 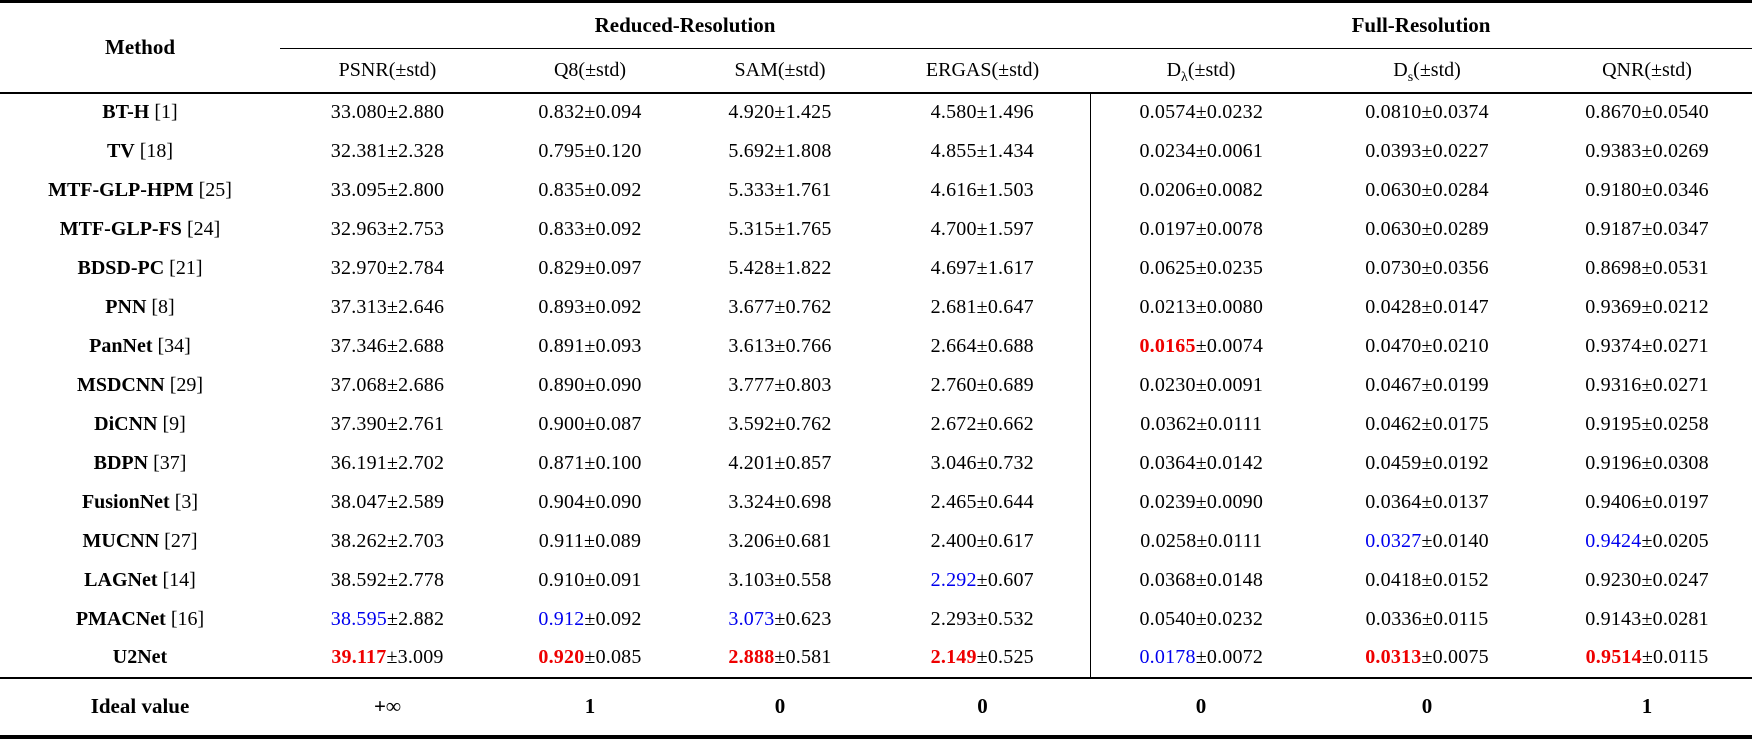 I want to click on metric-cell: 5.333±1.761, so click(x=780, y=189).